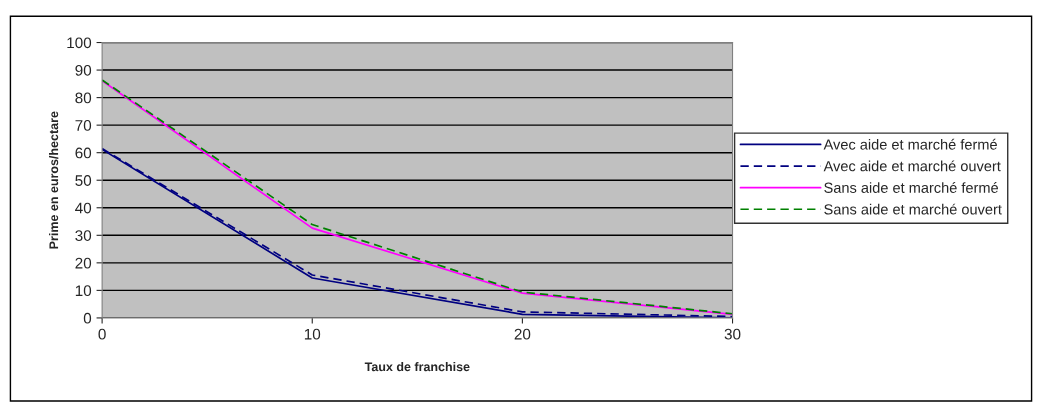 This screenshot has width=1042, height=405. Describe the element at coordinates (83, 98) in the screenshot. I see `y-tick-label: 80` at that location.